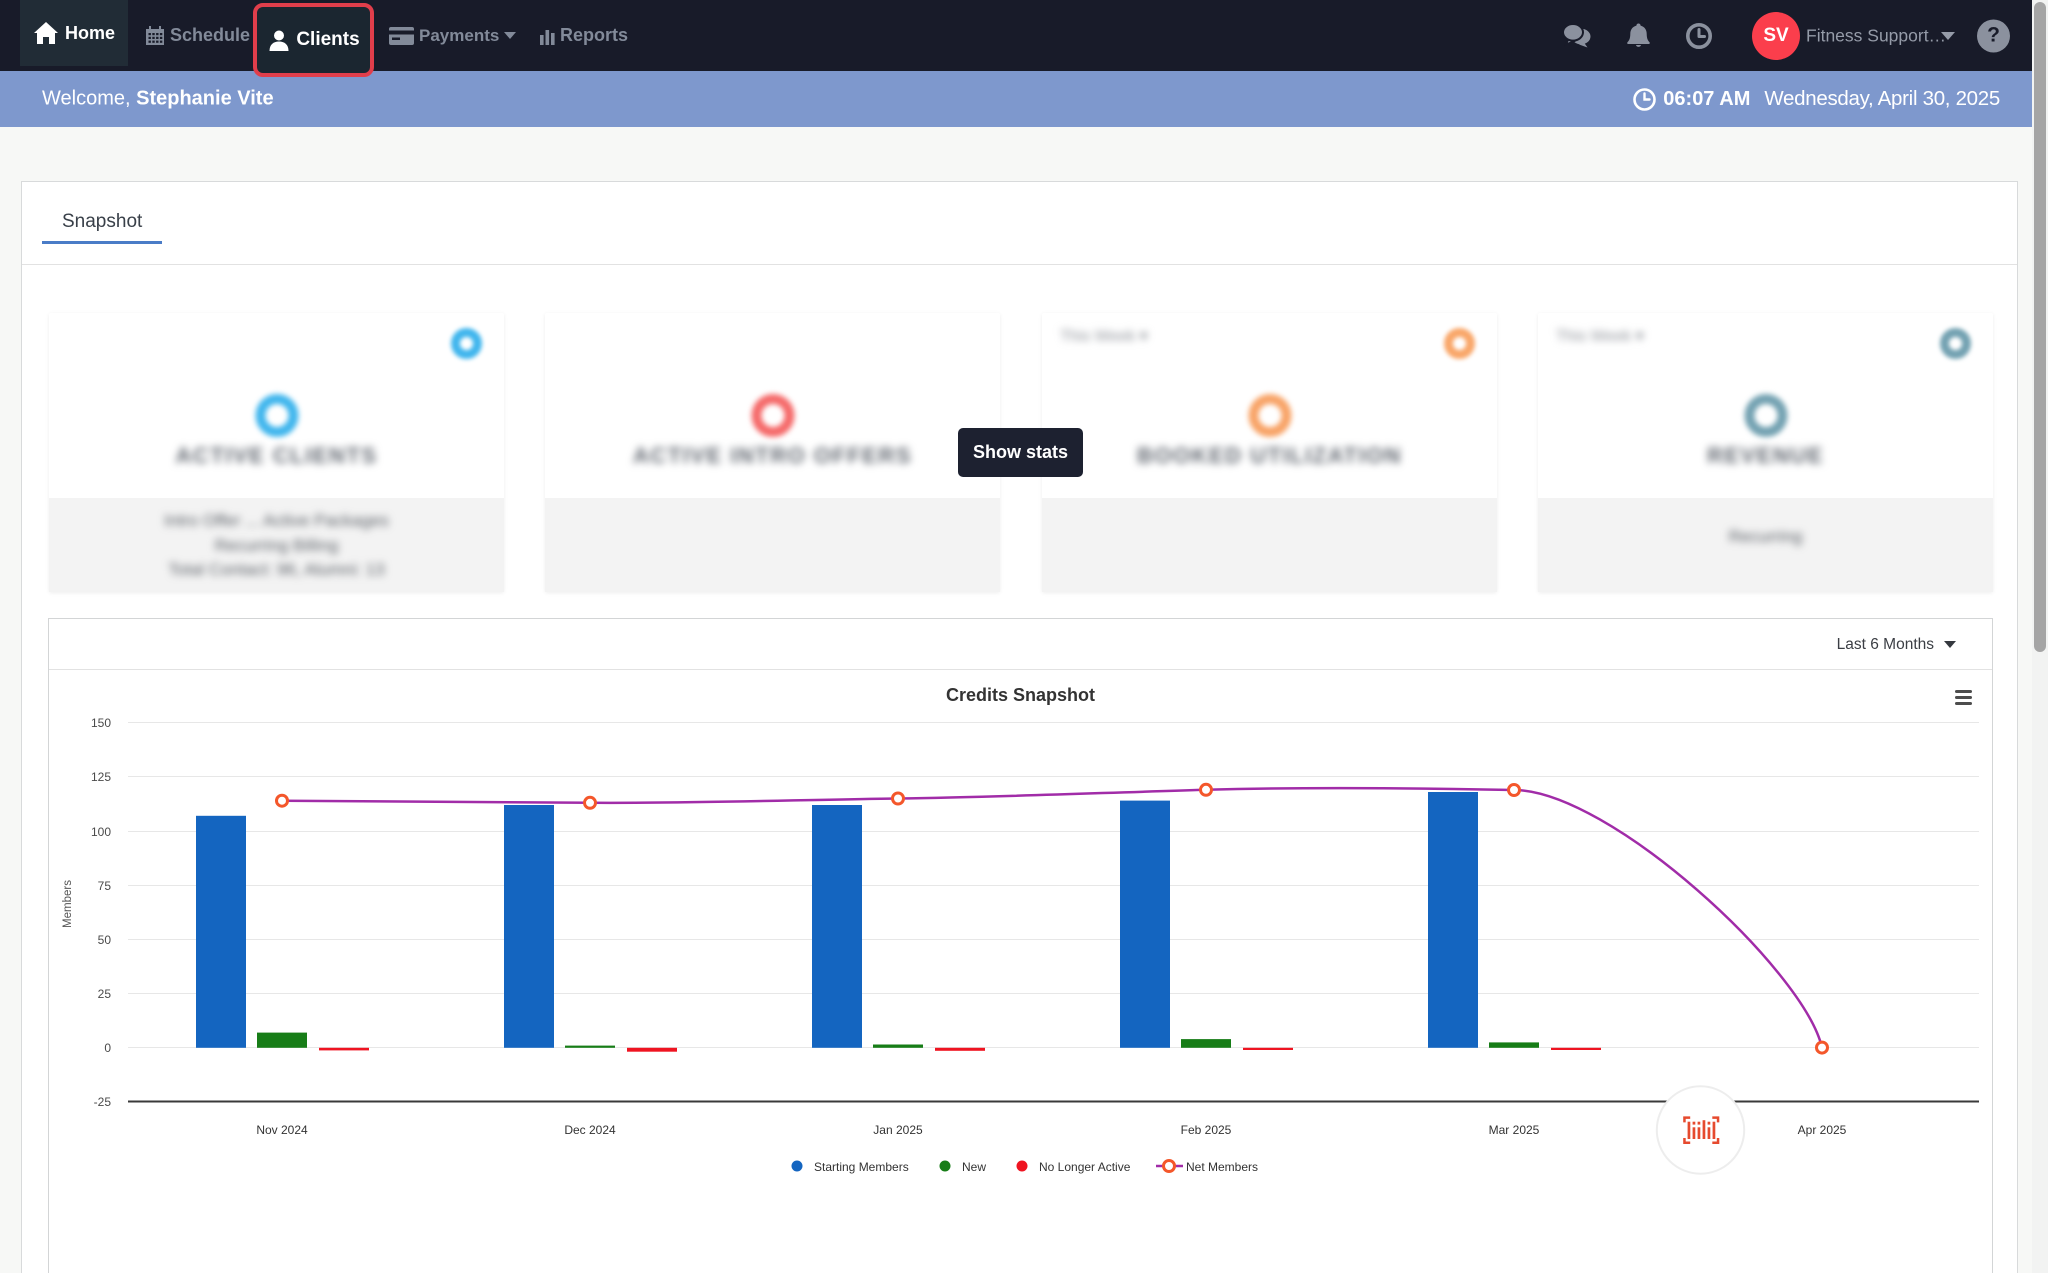  I want to click on svg-text: No Longer Active, so click(1085, 1167).